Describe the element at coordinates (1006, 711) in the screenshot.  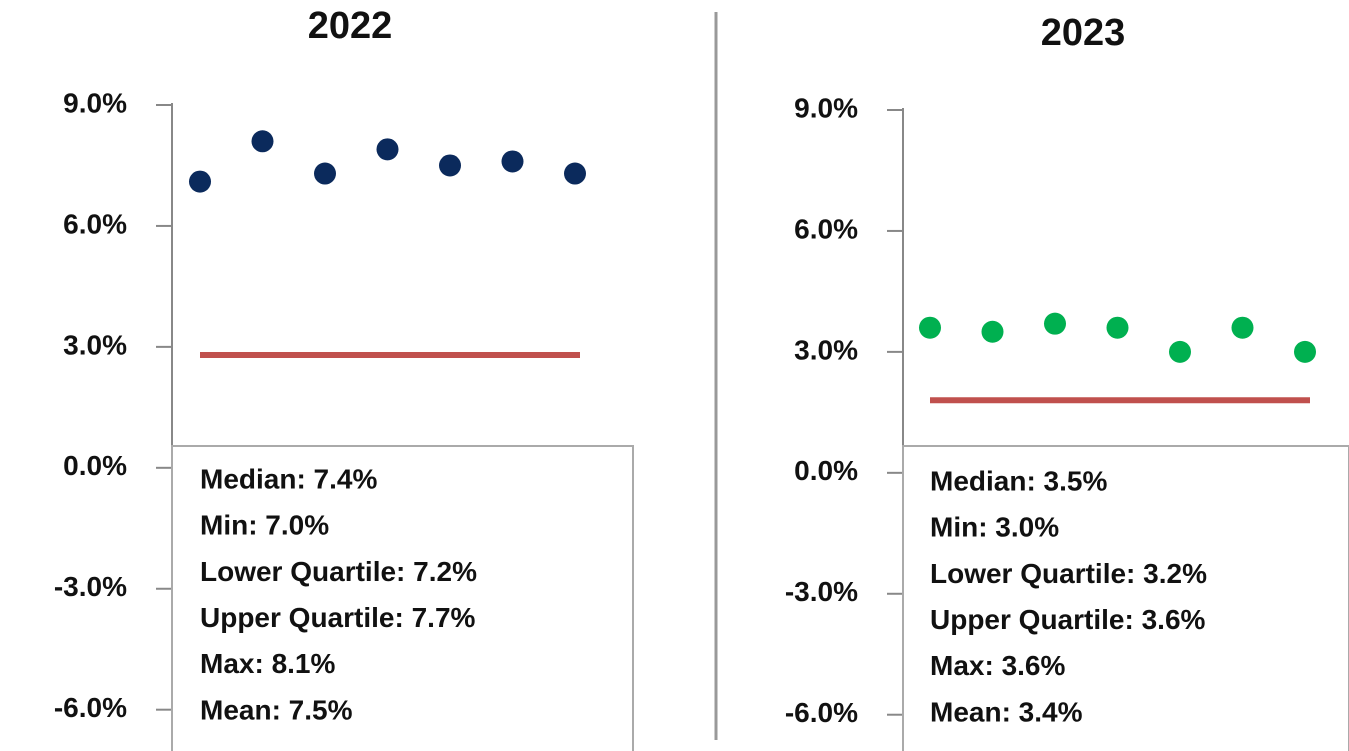
I see `stat-line: Mean: 3.4%` at that location.